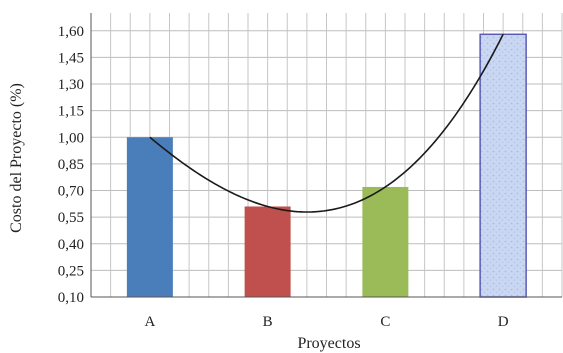  I want to click on y-tick-label: 1,15, so click(71, 112).